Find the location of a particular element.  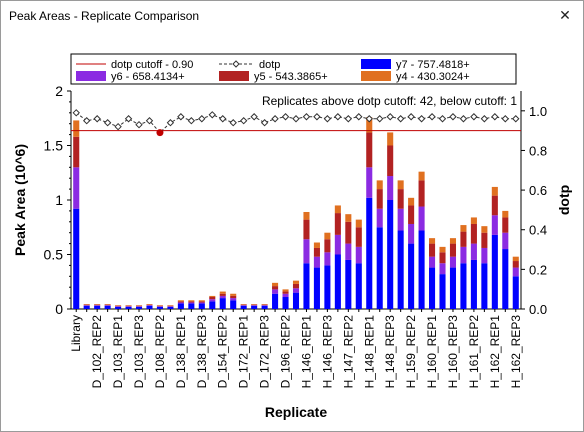

x-tick-label: D_138_REP3 is located at coordinates (202, 352).